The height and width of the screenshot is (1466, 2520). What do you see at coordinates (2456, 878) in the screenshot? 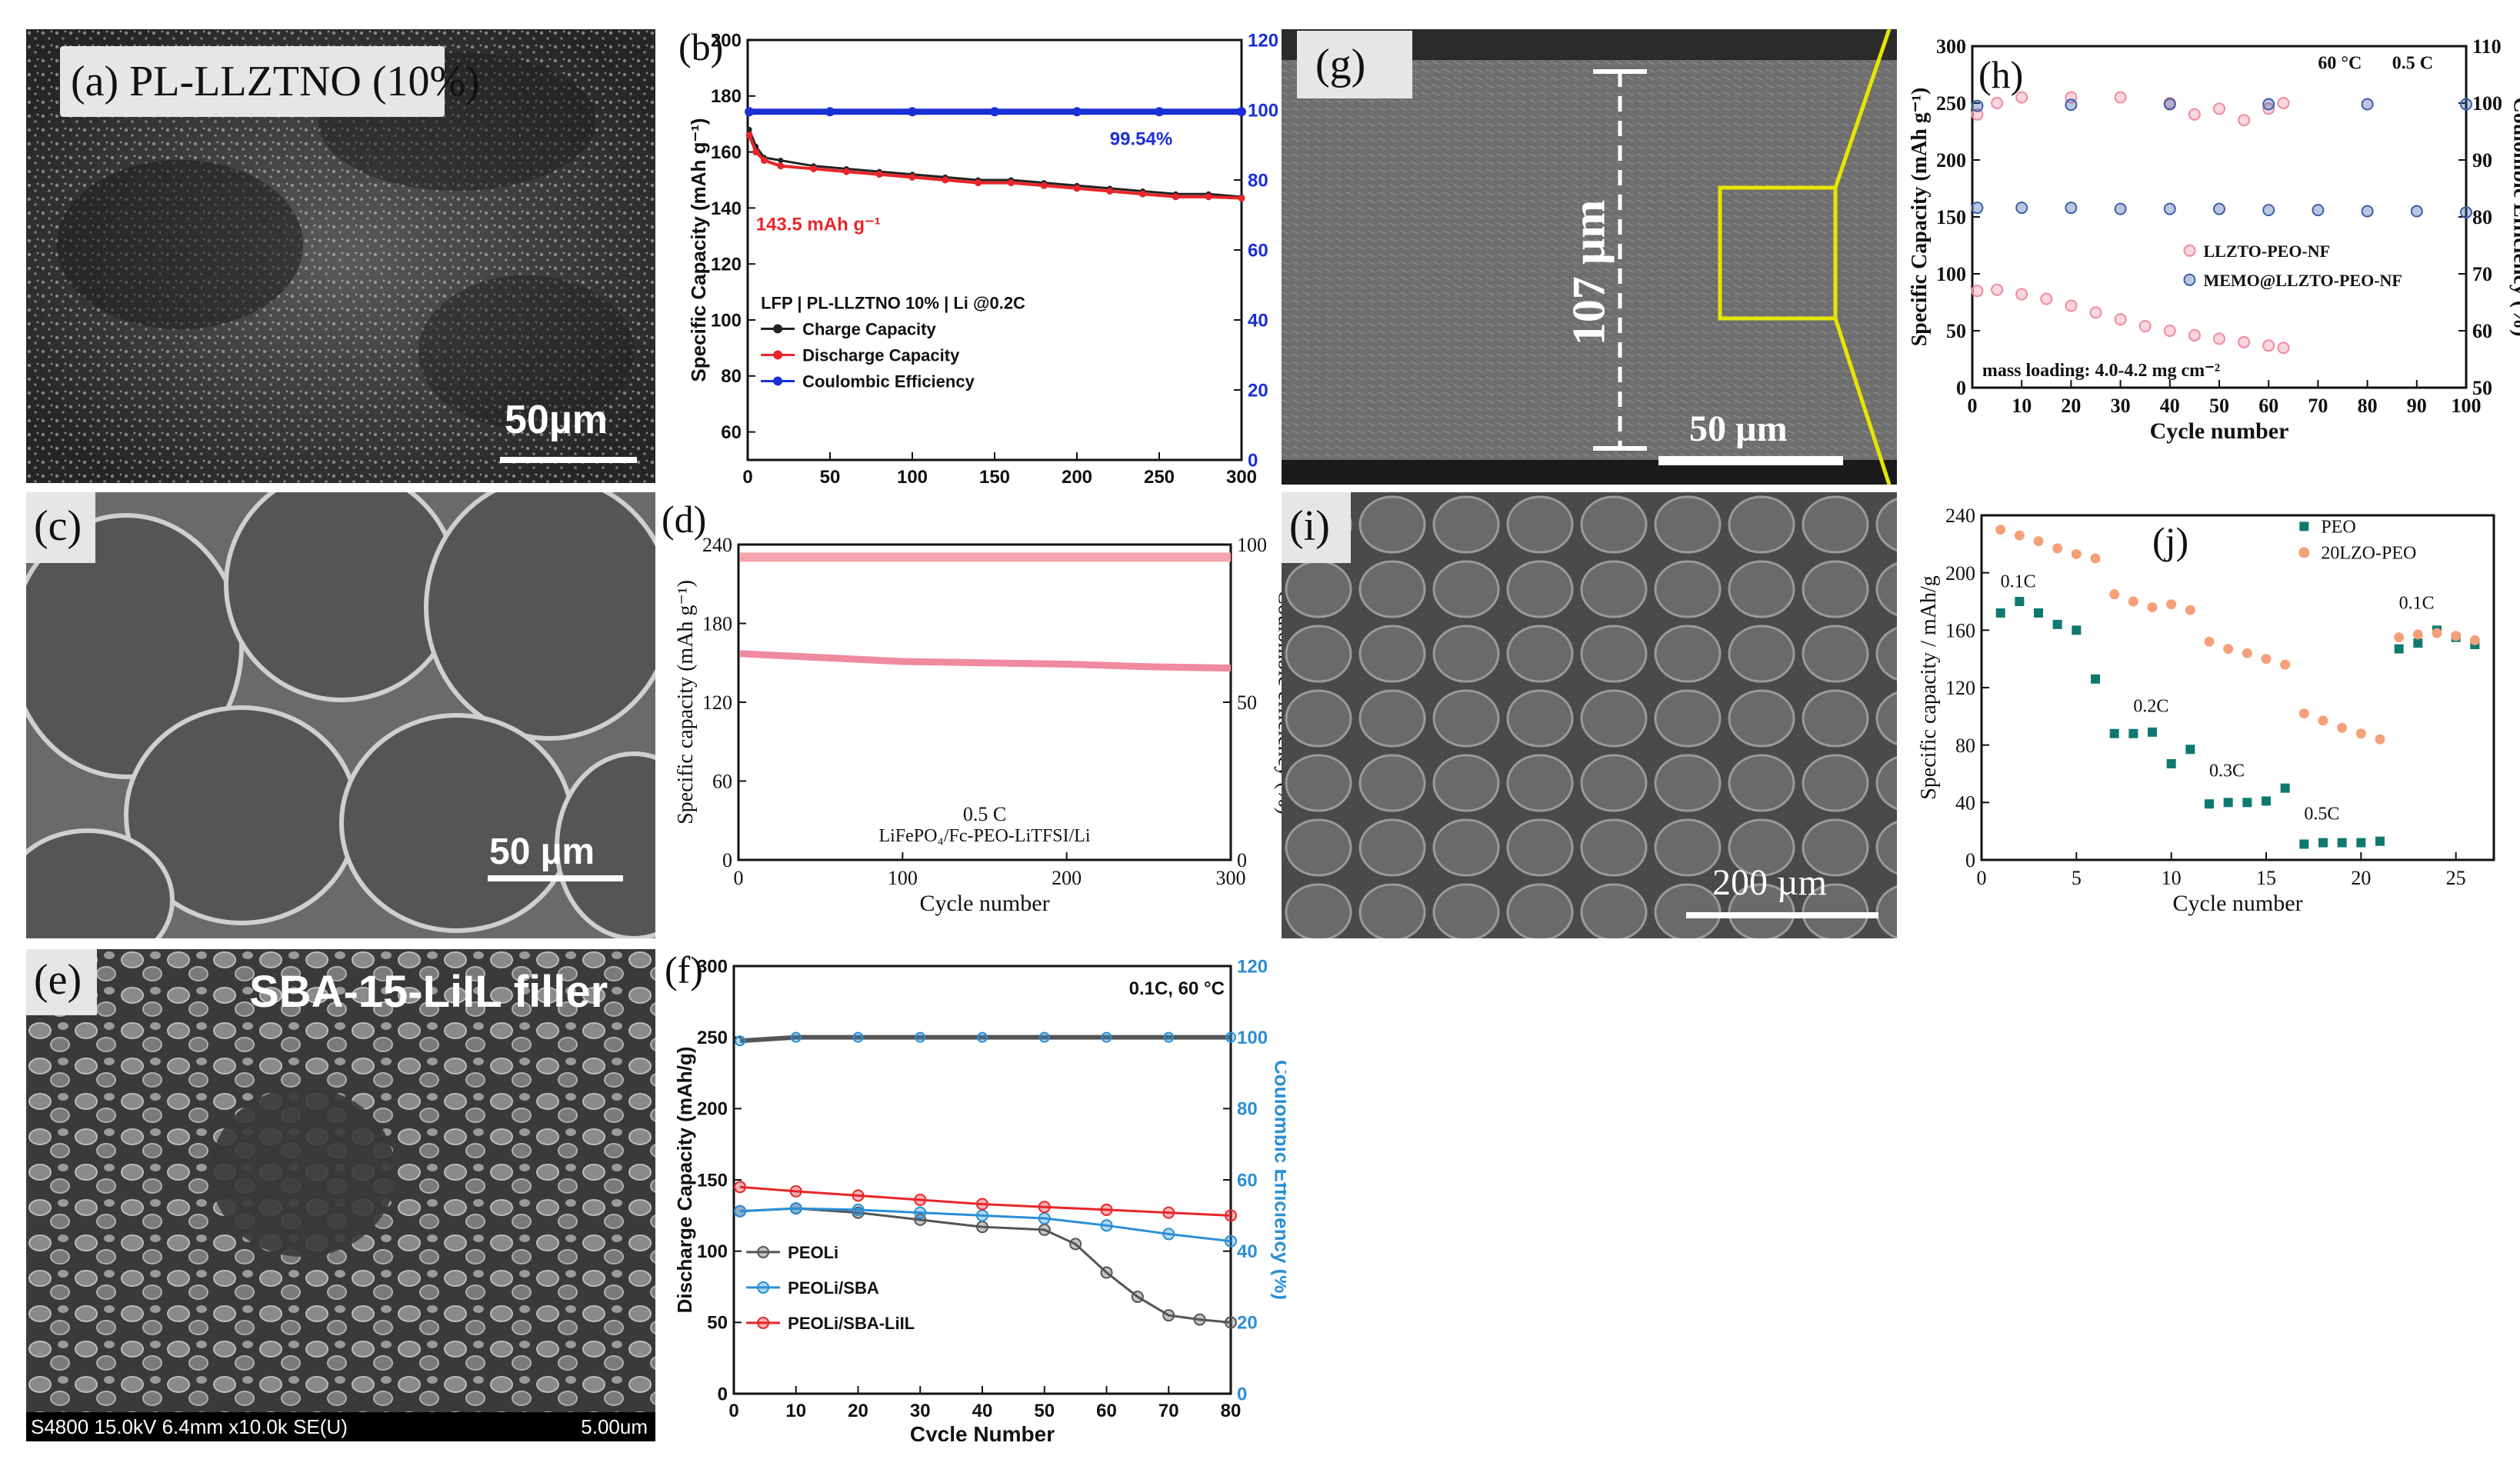
I see `x-tick-label: 25` at bounding box center [2456, 878].